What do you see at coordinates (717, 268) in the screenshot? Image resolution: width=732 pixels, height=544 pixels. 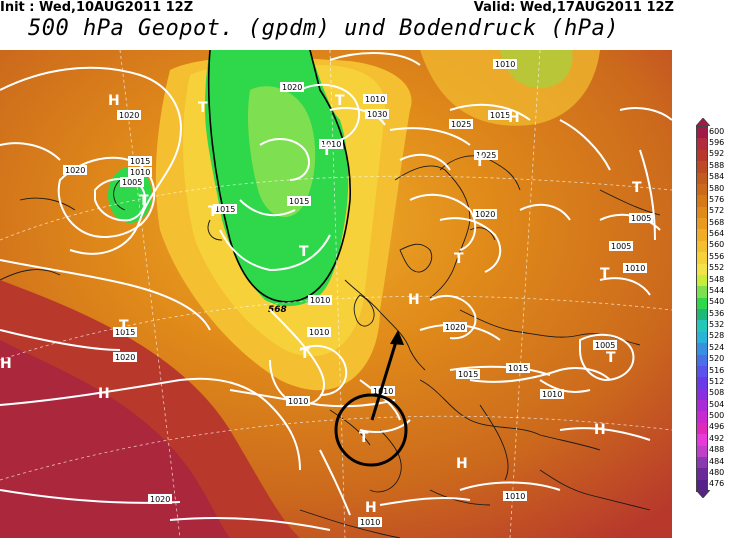 I see `colorbar-level-label: 552` at bounding box center [717, 268].